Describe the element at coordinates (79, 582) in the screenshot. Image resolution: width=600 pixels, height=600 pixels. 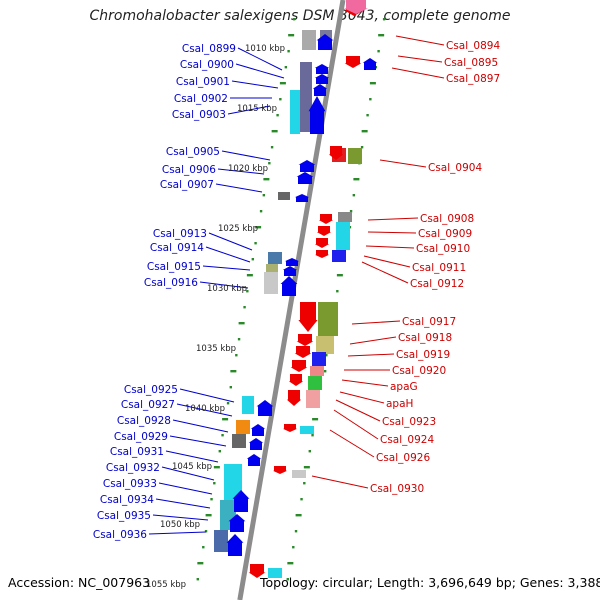
I see `accession-text: Accession: NC_007963` at that location.